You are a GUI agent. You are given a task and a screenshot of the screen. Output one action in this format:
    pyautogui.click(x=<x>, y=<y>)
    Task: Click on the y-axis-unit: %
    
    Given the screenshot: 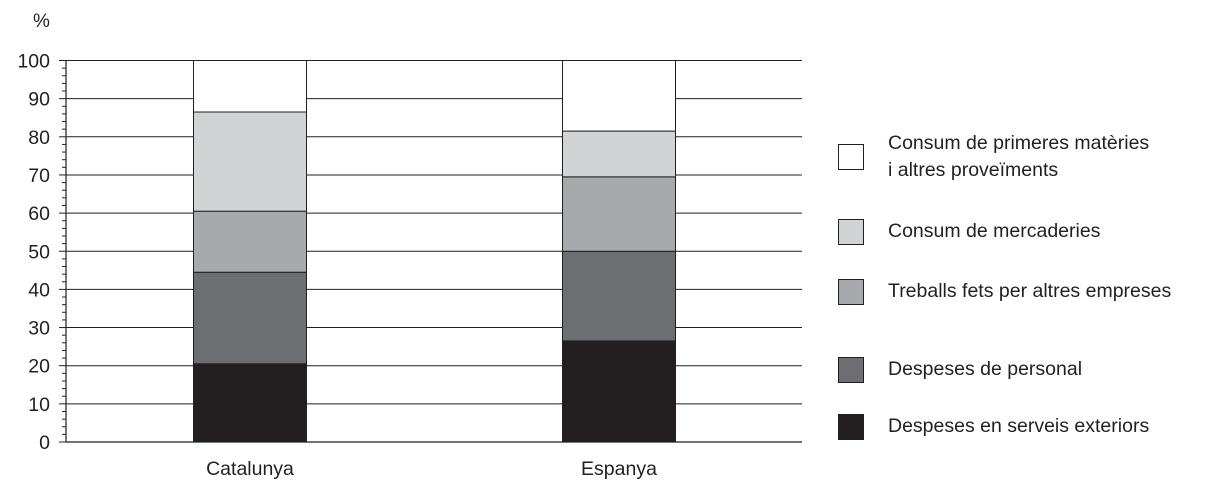 What is the action you would take?
    pyautogui.click(x=41, y=21)
    